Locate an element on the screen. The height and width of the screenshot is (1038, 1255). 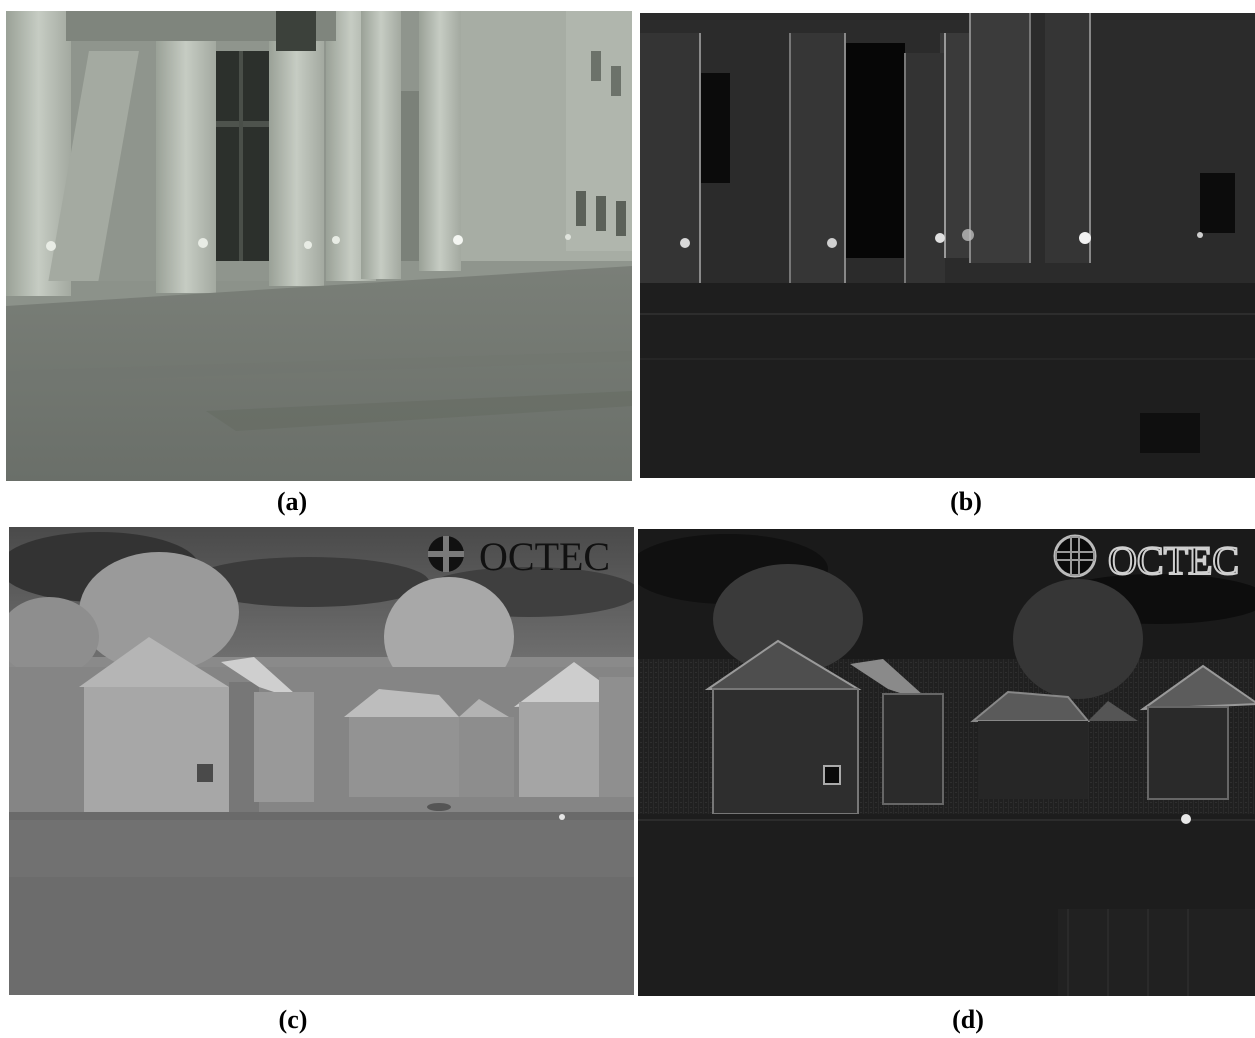
caption-a-letter: a is located at coordinates (292, 501).